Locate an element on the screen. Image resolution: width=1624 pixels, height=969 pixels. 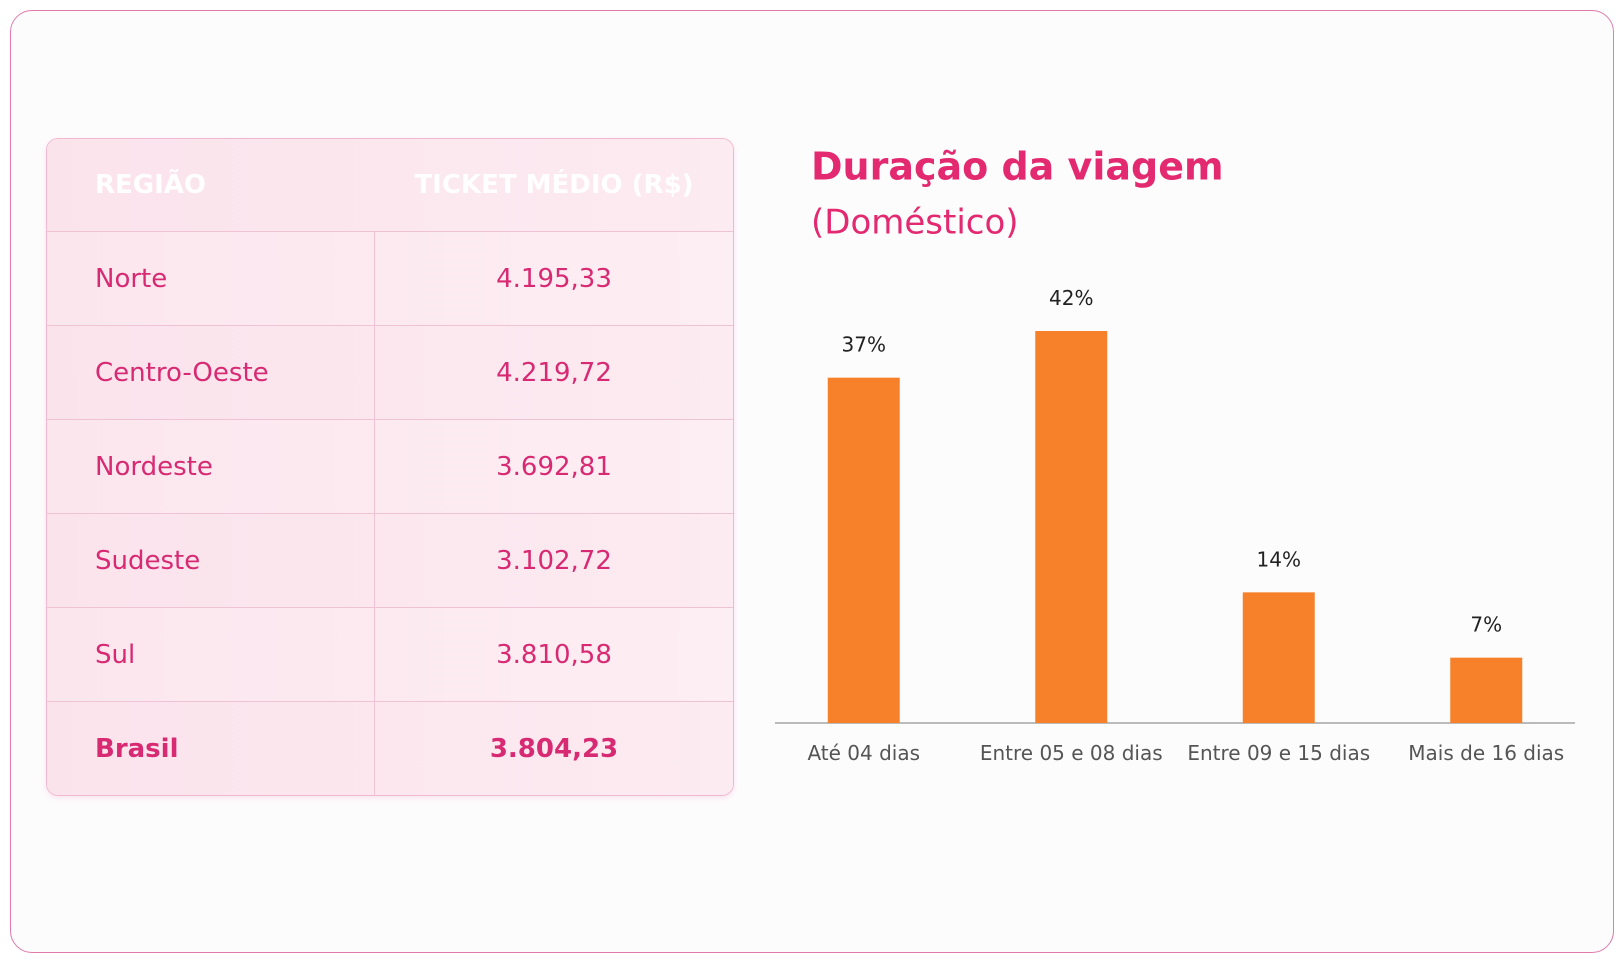
table-cell: 4.219,72 is located at coordinates (554, 372).